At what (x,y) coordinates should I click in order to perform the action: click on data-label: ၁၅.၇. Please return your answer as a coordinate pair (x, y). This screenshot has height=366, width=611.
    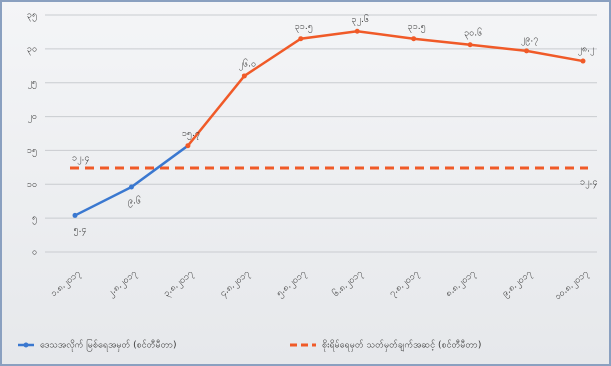
    Looking at the image, I should click on (191, 134).